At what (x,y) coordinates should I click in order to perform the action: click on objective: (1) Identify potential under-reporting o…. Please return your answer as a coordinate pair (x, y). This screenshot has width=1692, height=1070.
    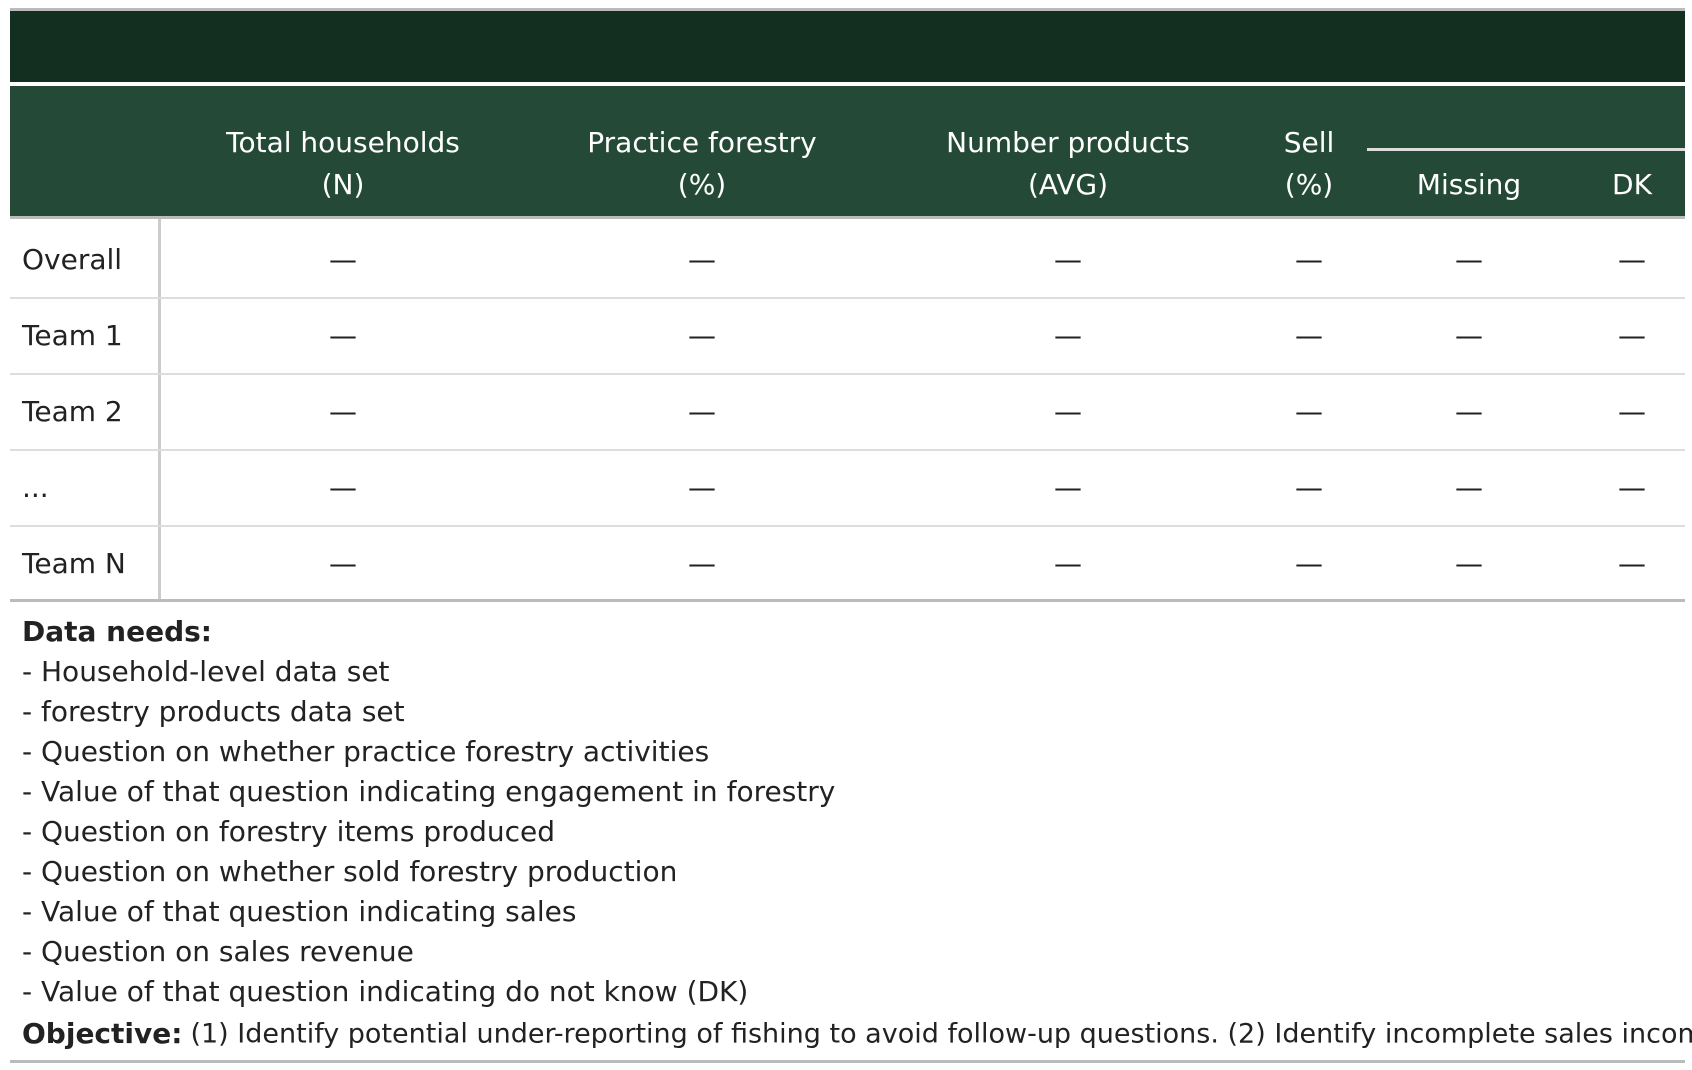
    Looking at the image, I should click on (941, 1034).